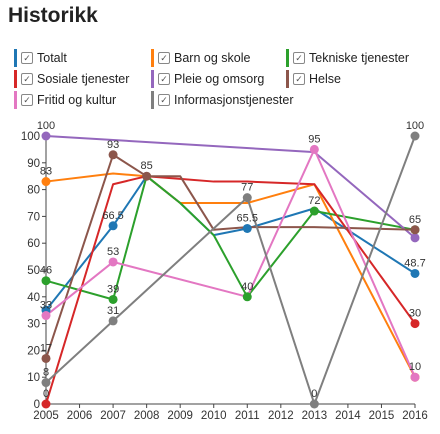 This screenshot has width=440, height=434. I want to click on data-label: 48.7, so click(414, 263).